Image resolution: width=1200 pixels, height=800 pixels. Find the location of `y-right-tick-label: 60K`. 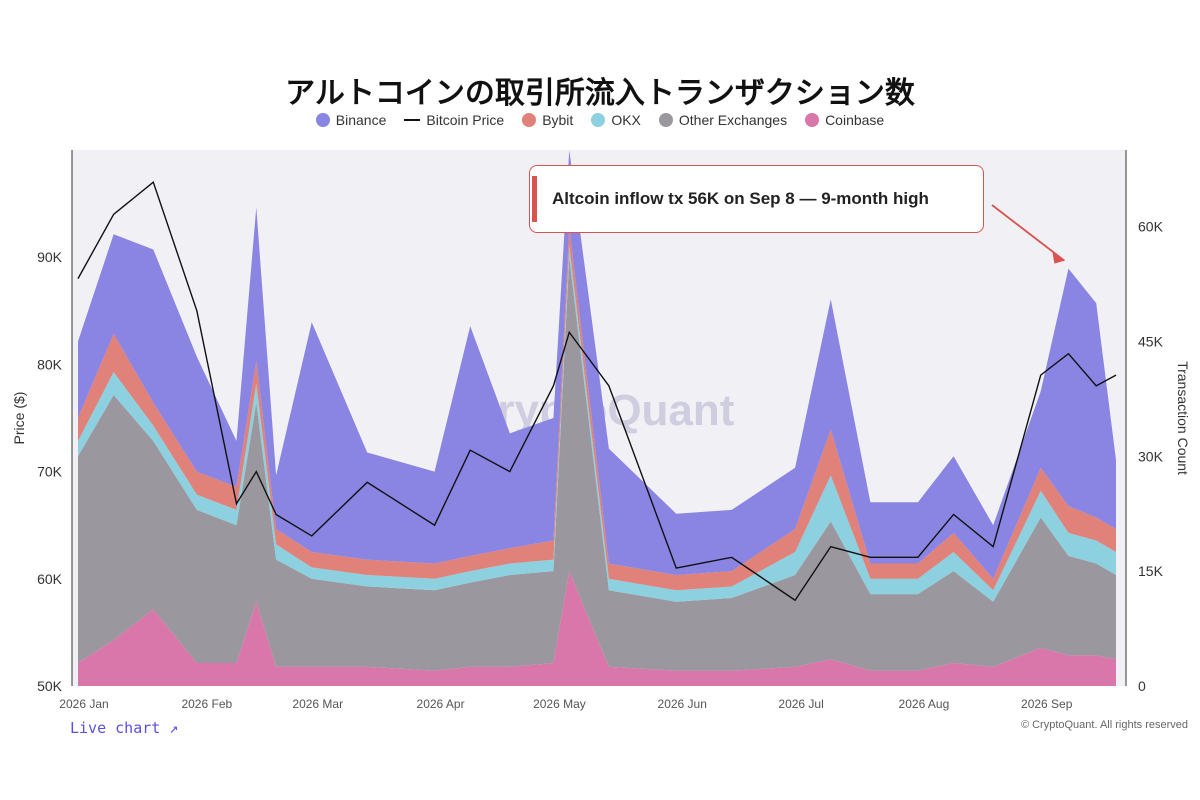

y-right-tick-label: 60K is located at coordinates (1151, 227).